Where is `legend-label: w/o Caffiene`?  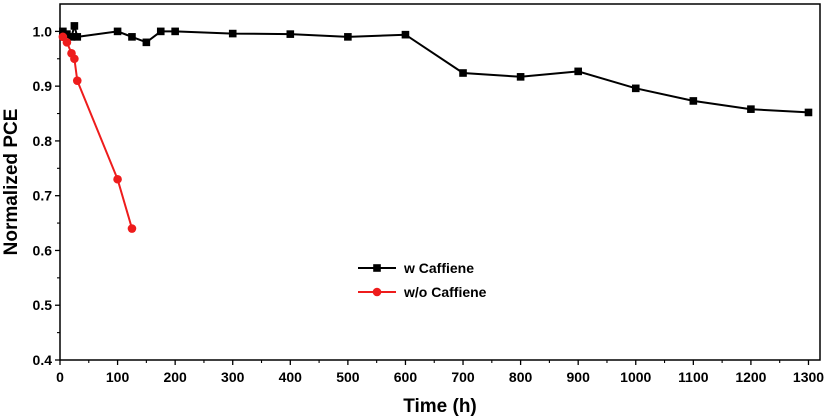
legend-label: w/o Caffiene is located at coordinates (445, 292).